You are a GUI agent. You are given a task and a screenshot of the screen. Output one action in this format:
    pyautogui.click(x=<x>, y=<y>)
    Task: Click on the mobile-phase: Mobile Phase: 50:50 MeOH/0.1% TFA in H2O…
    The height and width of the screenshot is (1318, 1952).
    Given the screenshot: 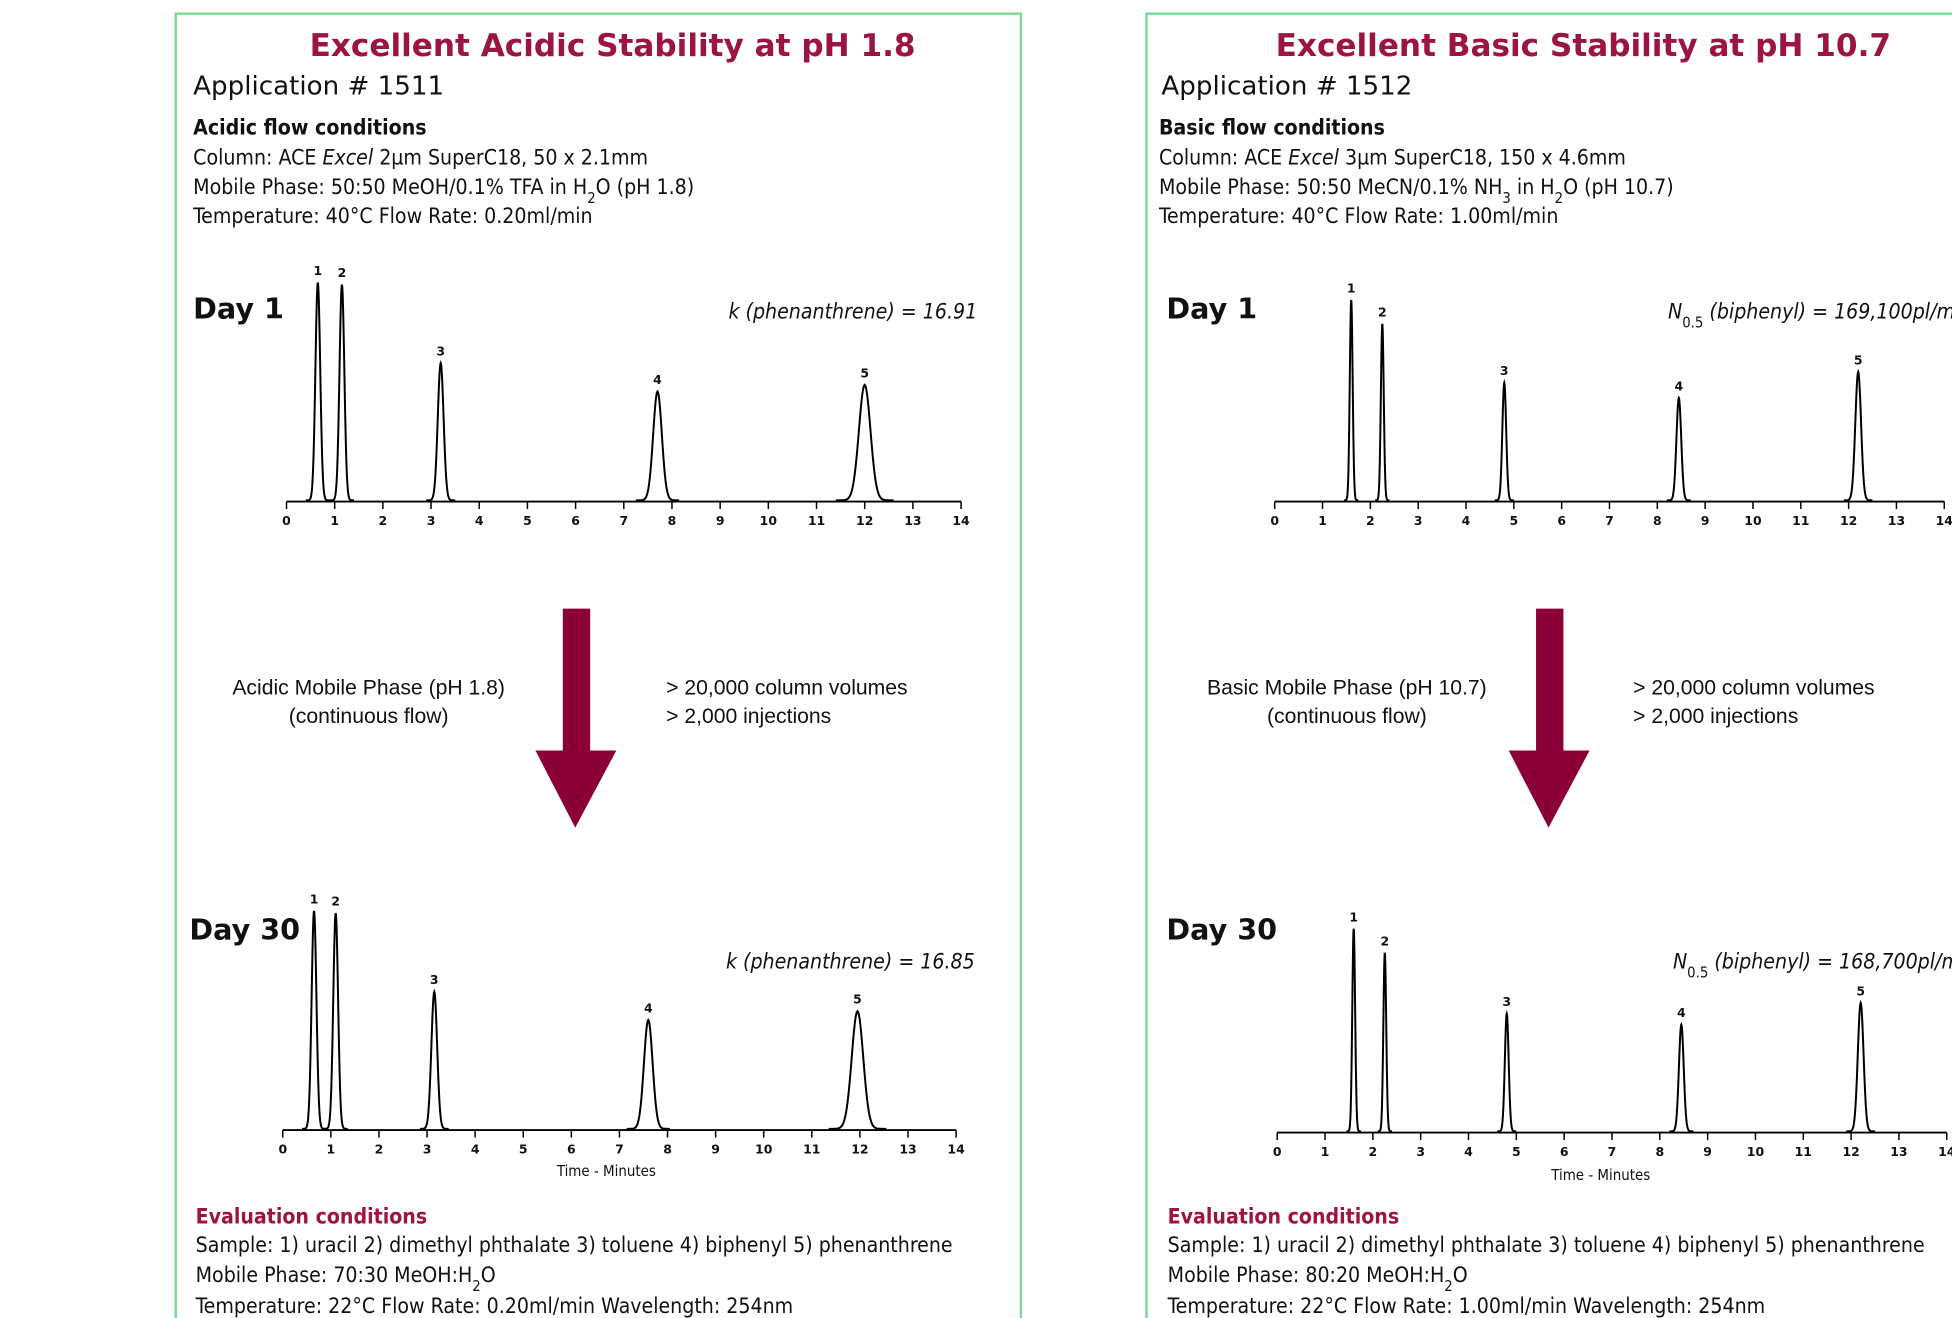 What is the action you would take?
    pyautogui.click(x=443, y=190)
    